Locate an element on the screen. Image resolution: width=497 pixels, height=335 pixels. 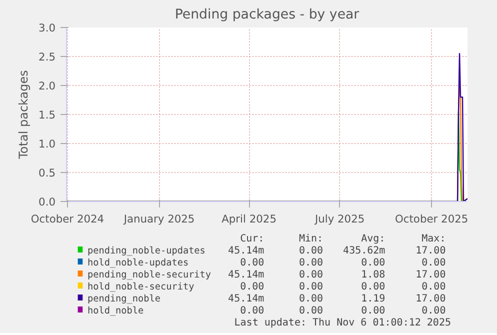
y-tick-label: 2.5 is located at coordinates (47, 57).